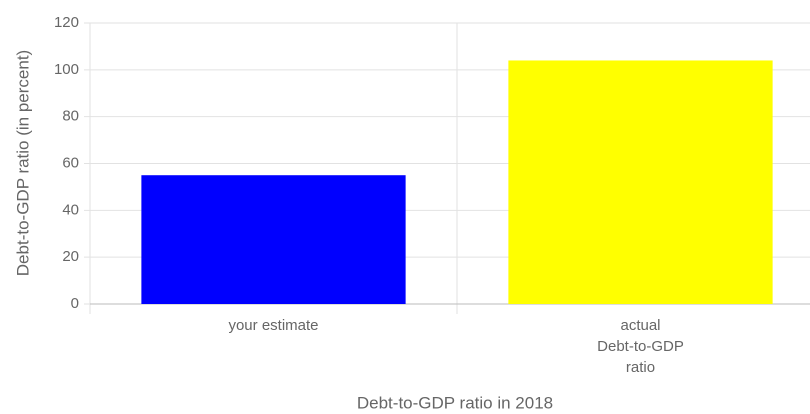 Image resolution: width=810 pixels, height=414 pixels. What do you see at coordinates (70, 116) in the screenshot?
I see `y-tick-label: 80` at bounding box center [70, 116].